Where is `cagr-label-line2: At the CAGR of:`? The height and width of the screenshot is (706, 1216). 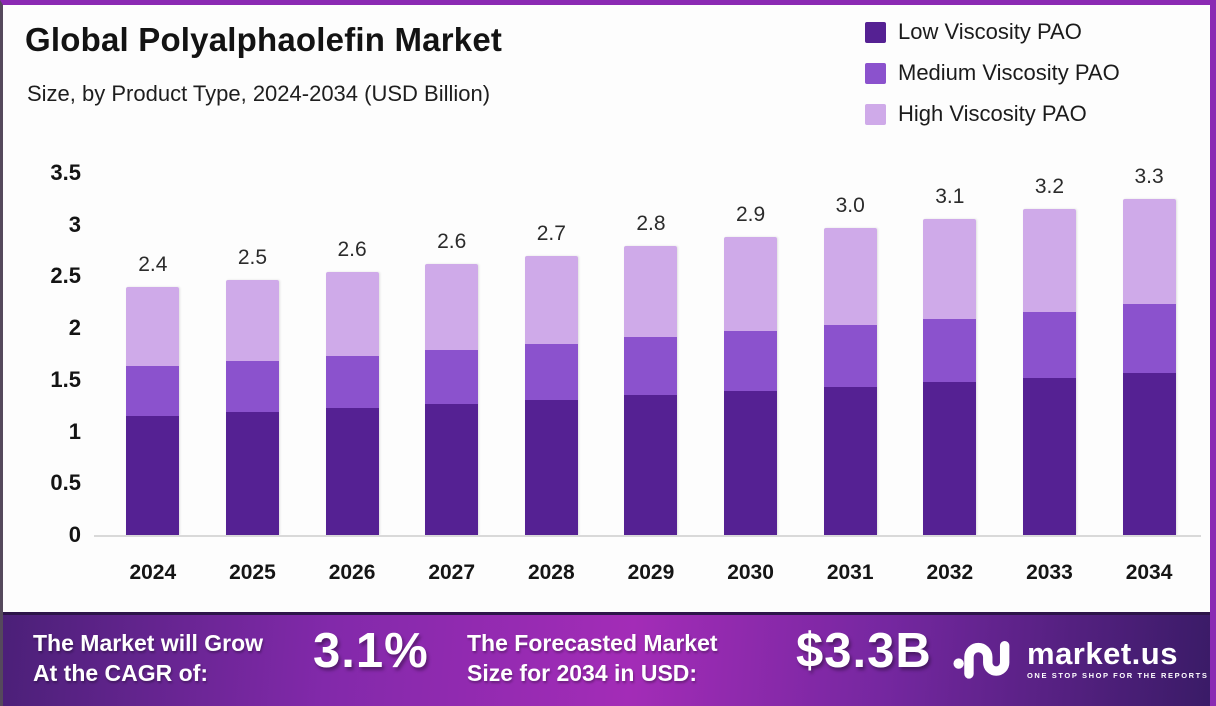
cagr-label-line2: At the CAGR of: is located at coordinates (121, 673).